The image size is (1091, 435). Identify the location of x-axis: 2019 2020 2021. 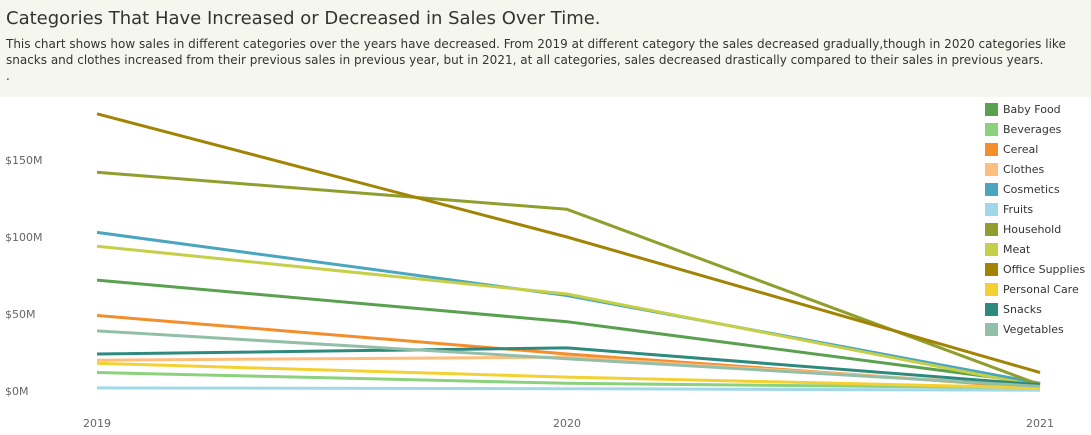
(568, 423).